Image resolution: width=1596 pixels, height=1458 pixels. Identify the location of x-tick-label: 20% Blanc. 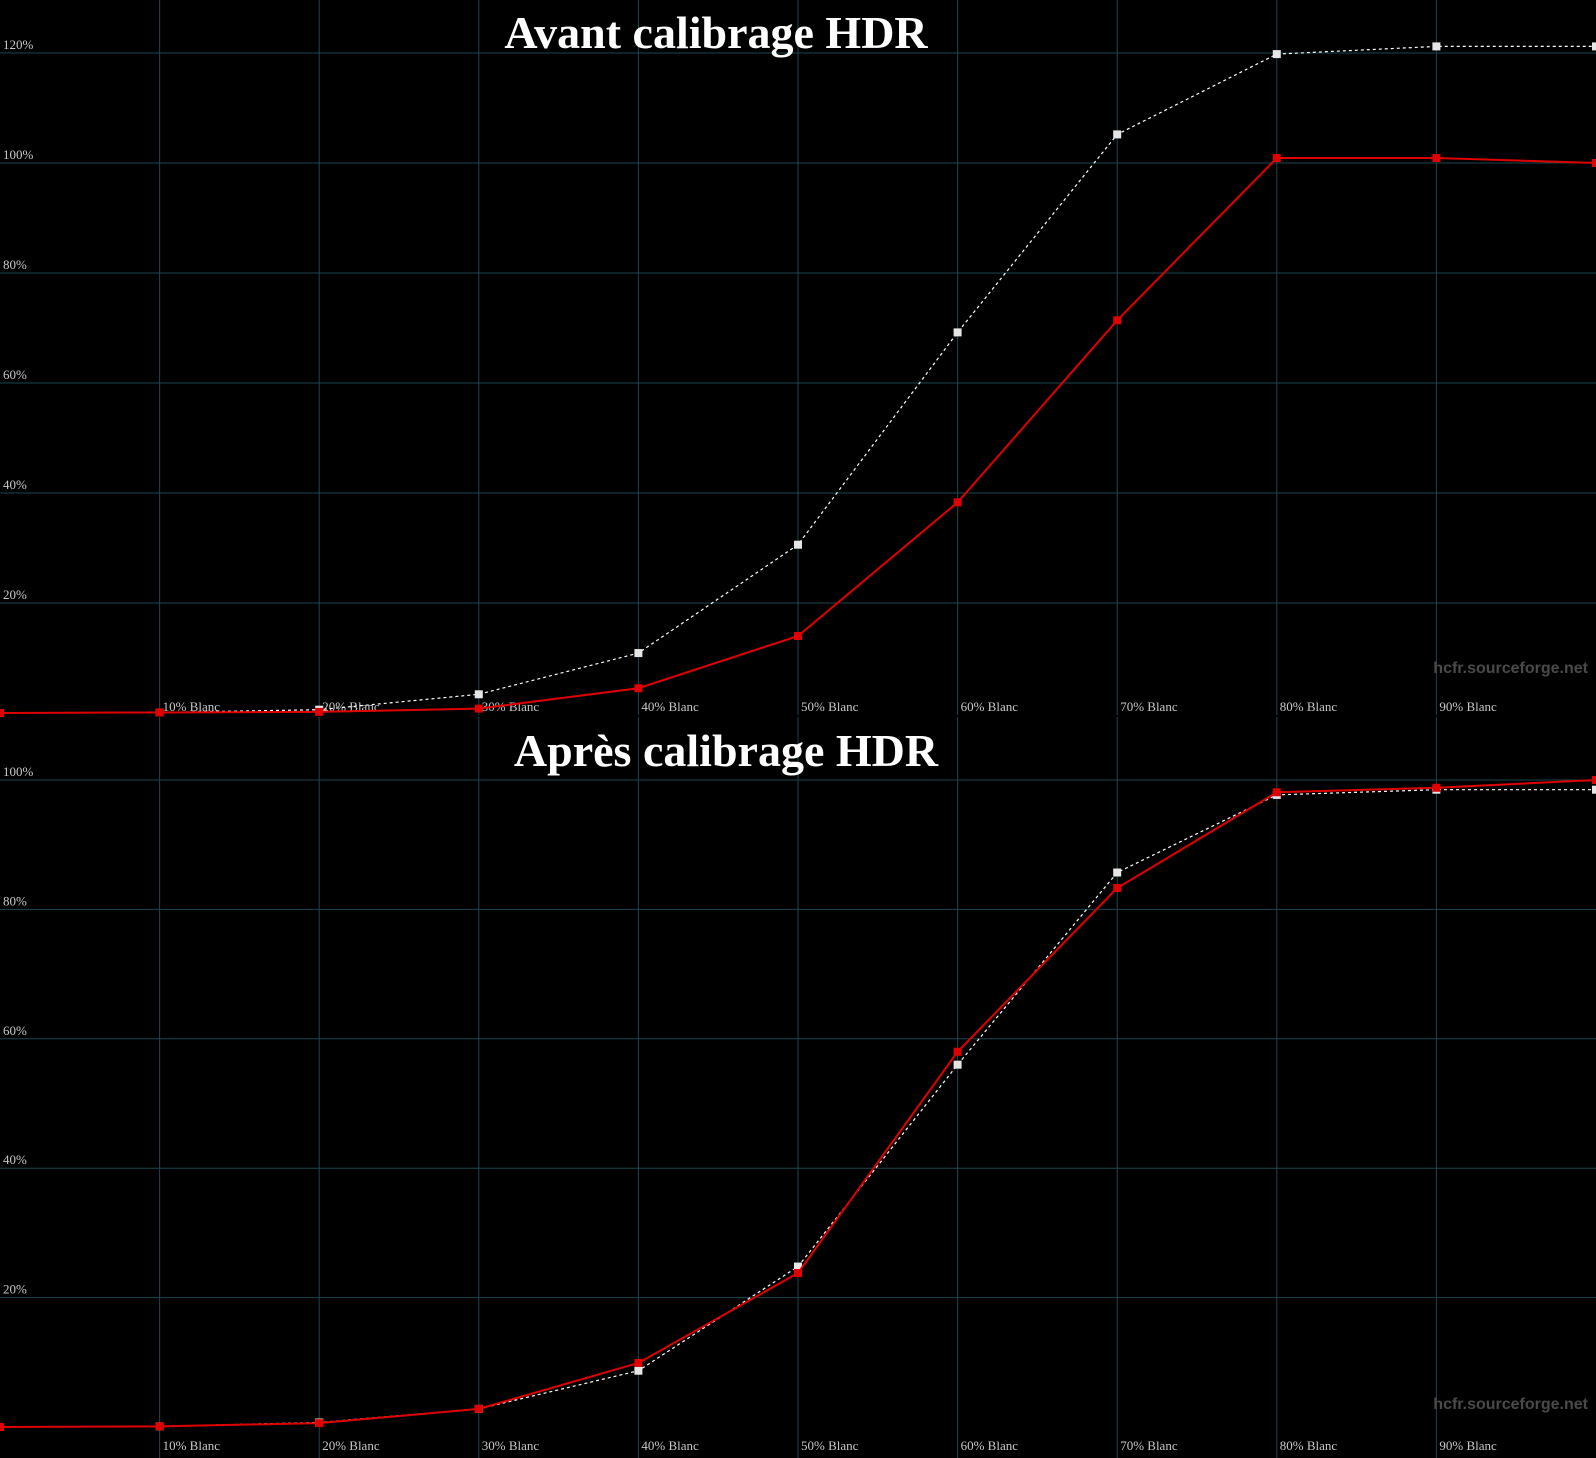
(351, 1445).